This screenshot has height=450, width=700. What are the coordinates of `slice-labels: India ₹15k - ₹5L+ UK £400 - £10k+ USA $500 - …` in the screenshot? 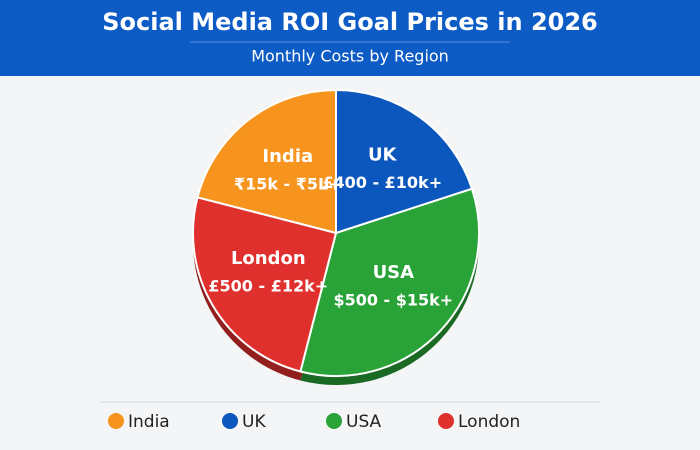 It's located at (330, 226).